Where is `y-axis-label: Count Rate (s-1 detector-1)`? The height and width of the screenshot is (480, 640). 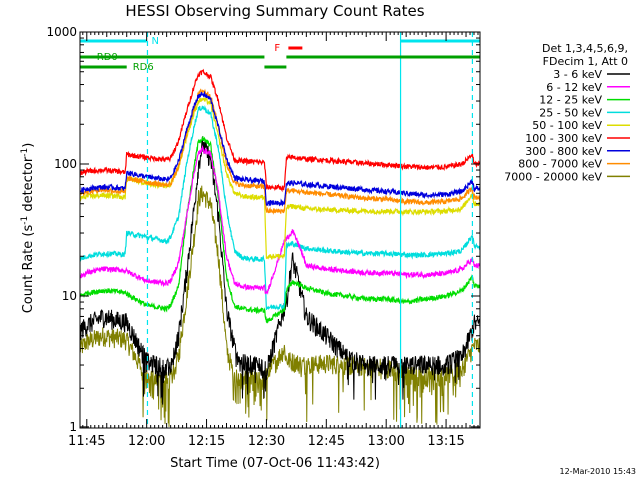
y-axis-label: Count Rate (s-1 detector-1) is located at coordinates (28, 228).